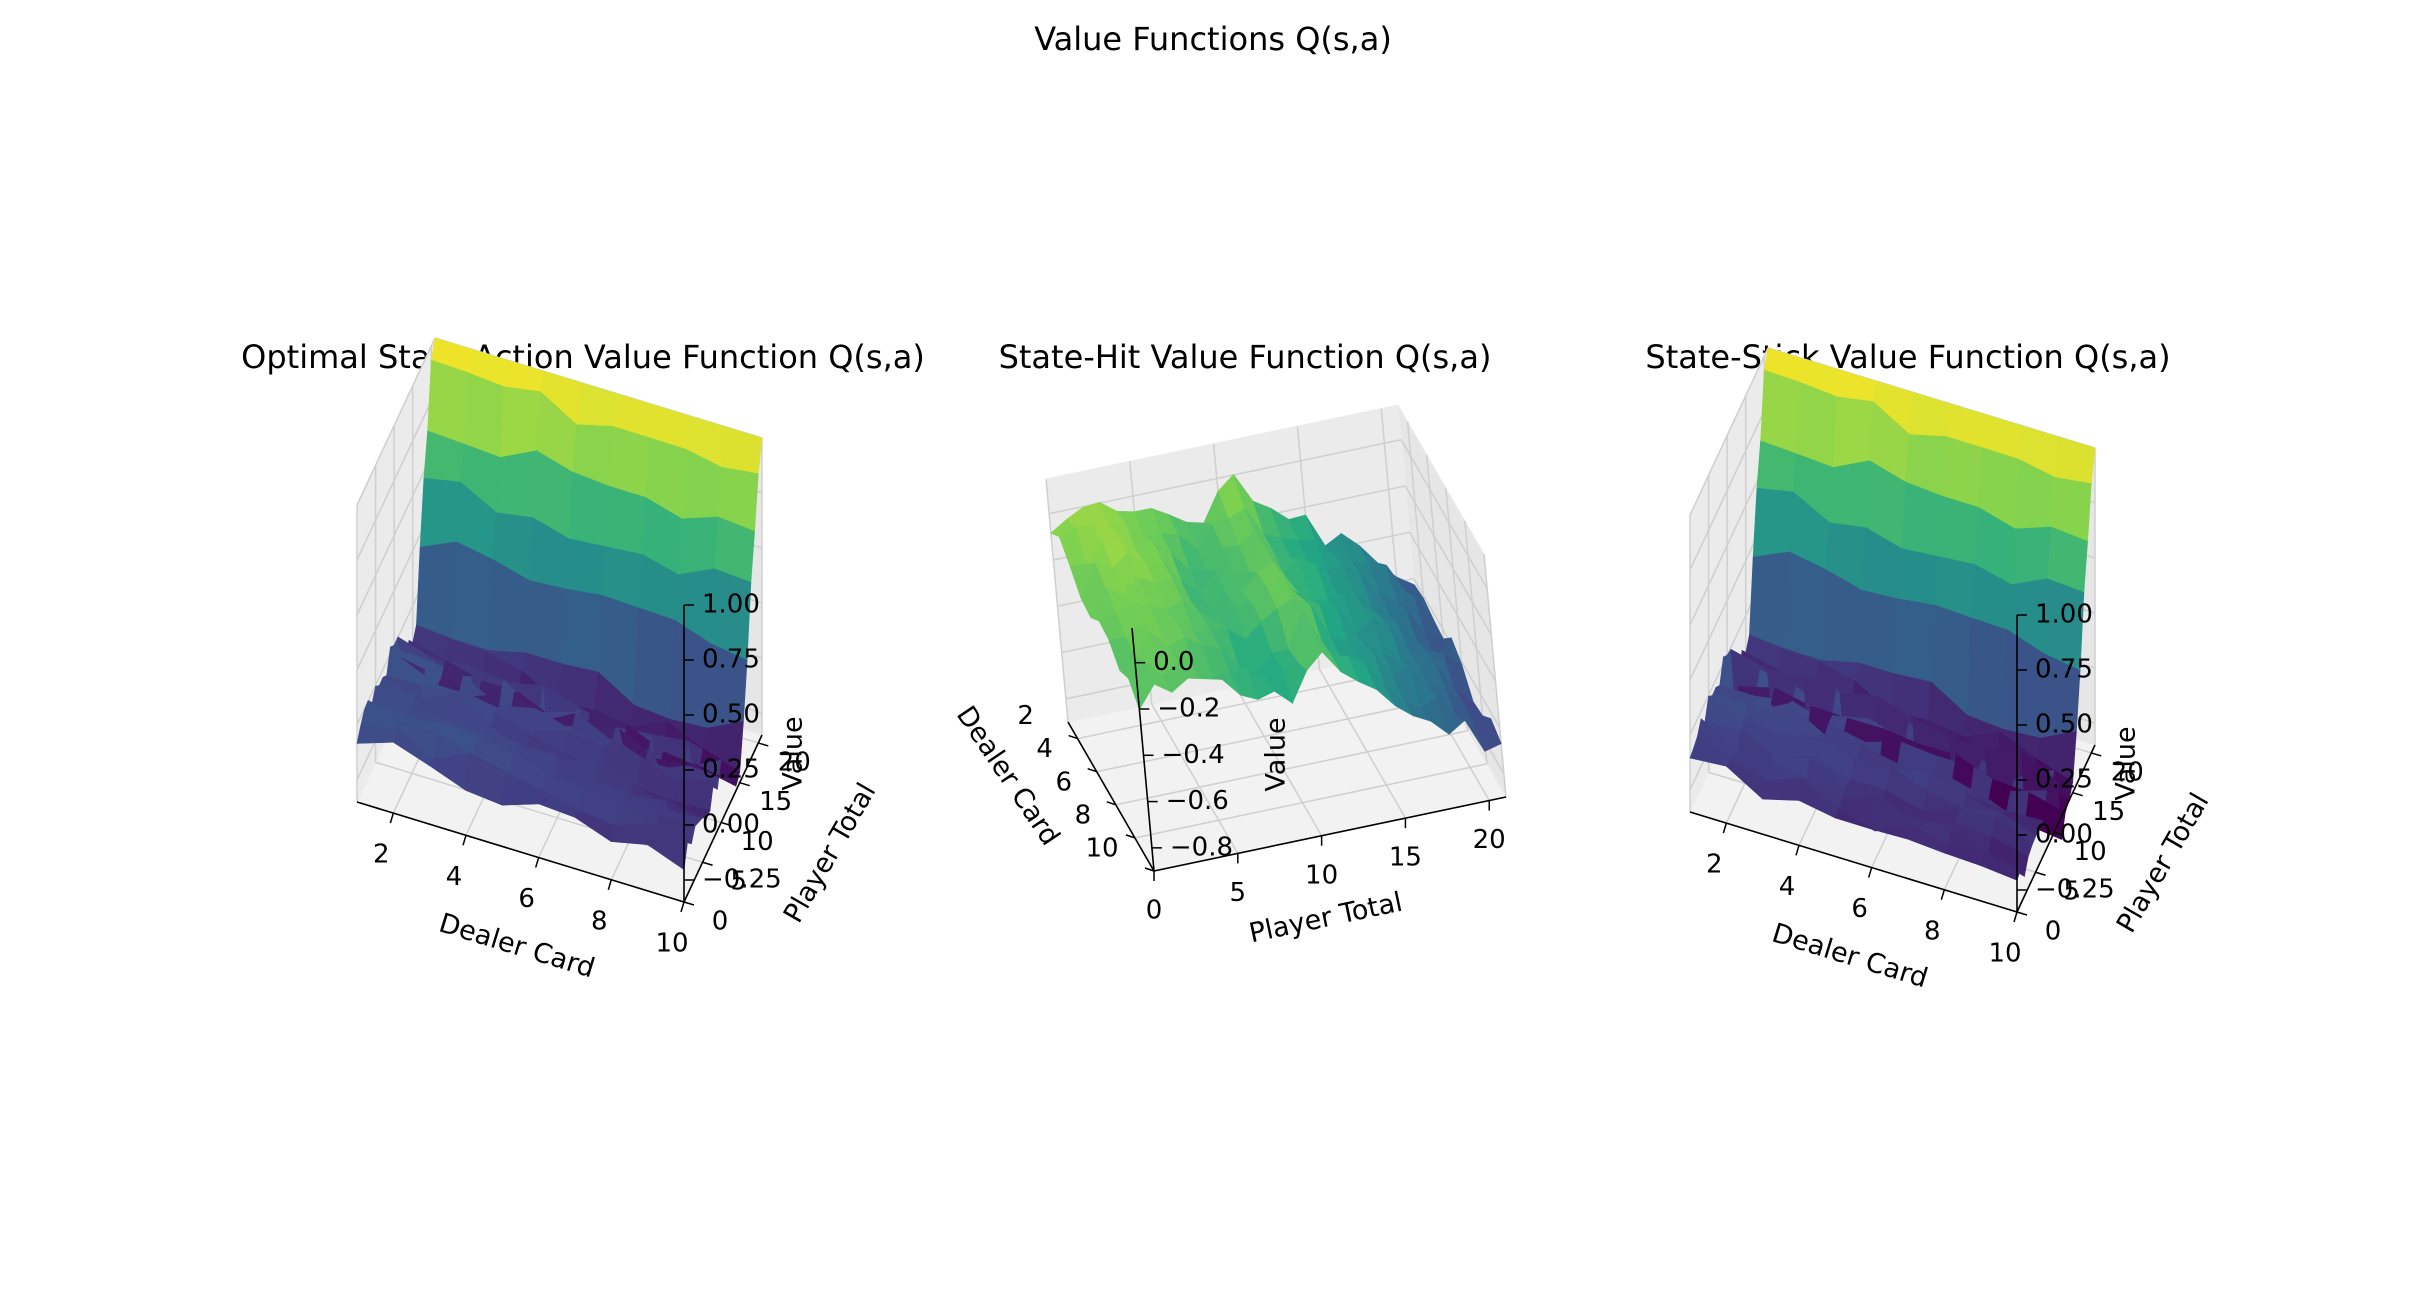  I want to click on figure-title: Value Functions Q(s,a), so click(1213, 39).